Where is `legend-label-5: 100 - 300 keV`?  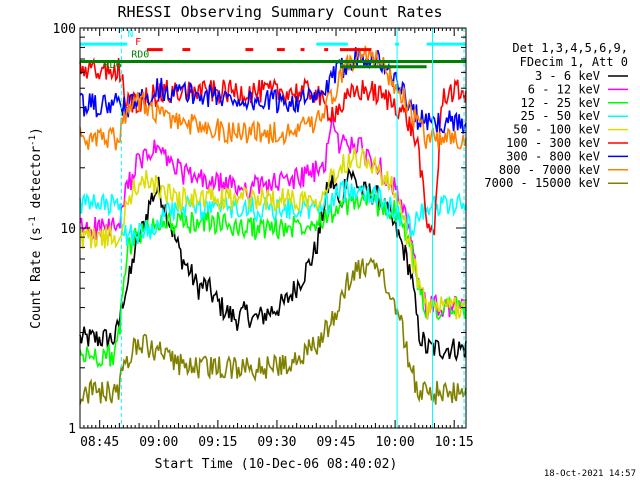 legend-label-5: 100 - 300 keV is located at coordinates (553, 143).